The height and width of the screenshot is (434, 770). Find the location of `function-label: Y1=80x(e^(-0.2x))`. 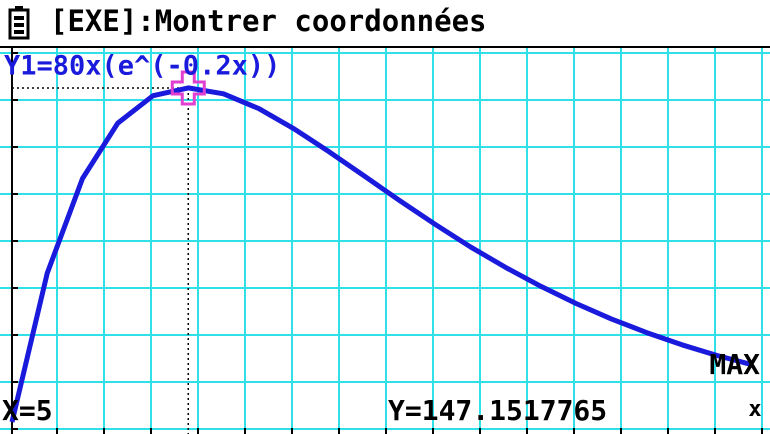

function-label: Y1=80x(e^(-0.2x)) is located at coordinates (142, 66).